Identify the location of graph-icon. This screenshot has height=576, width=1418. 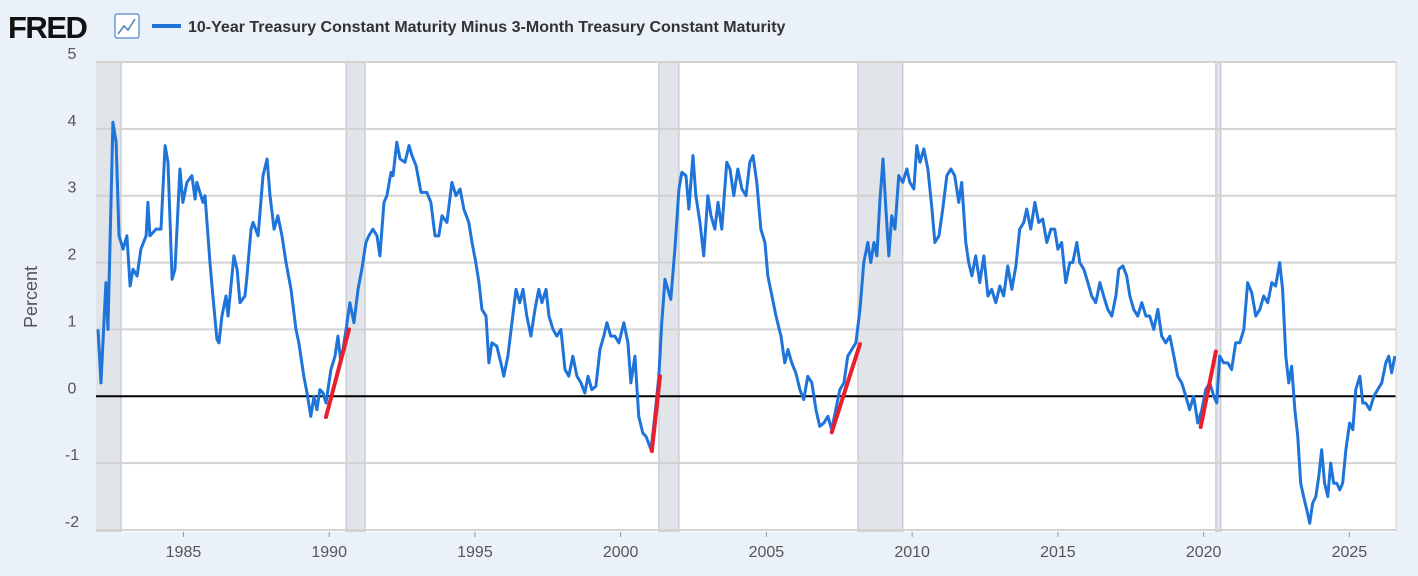
(127, 26).